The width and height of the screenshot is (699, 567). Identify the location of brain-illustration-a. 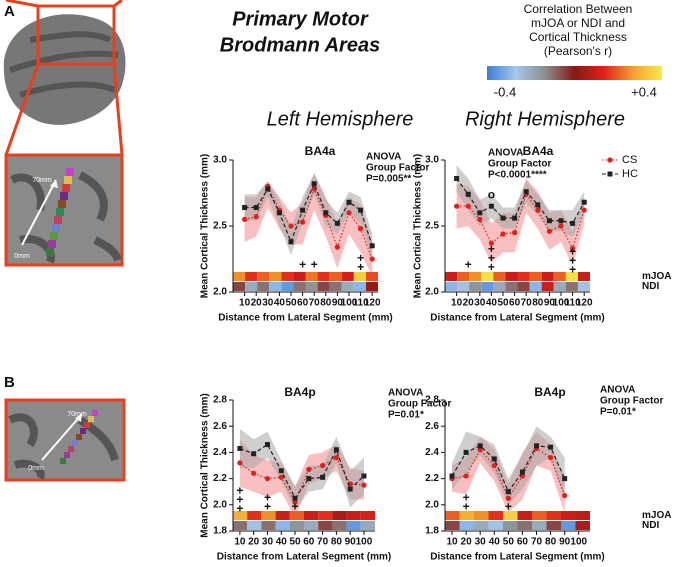
(64, 133).